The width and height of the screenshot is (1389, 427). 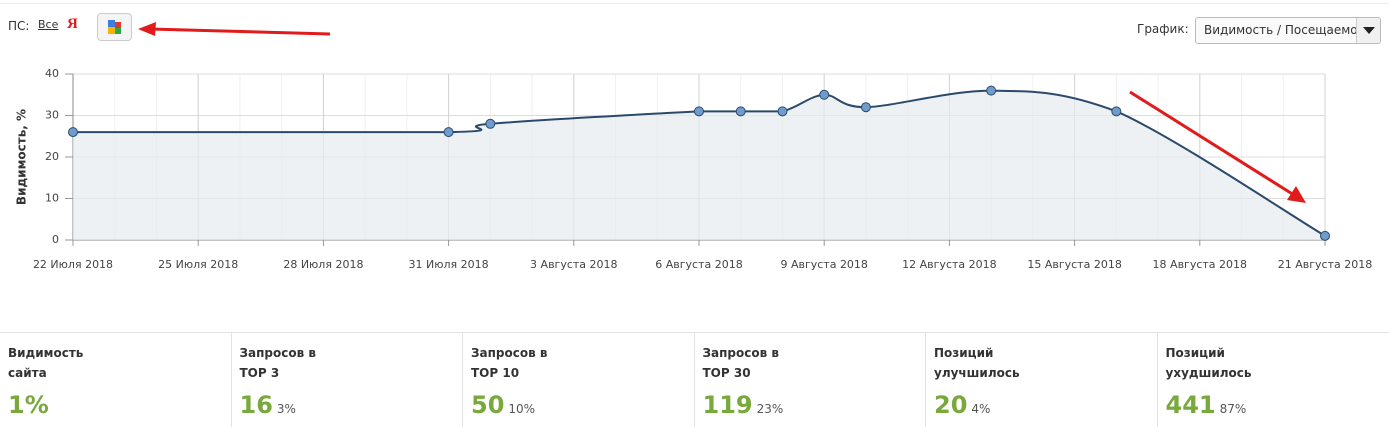 What do you see at coordinates (770, 409) in the screenshot?
I see `stat-share: 23%` at bounding box center [770, 409].